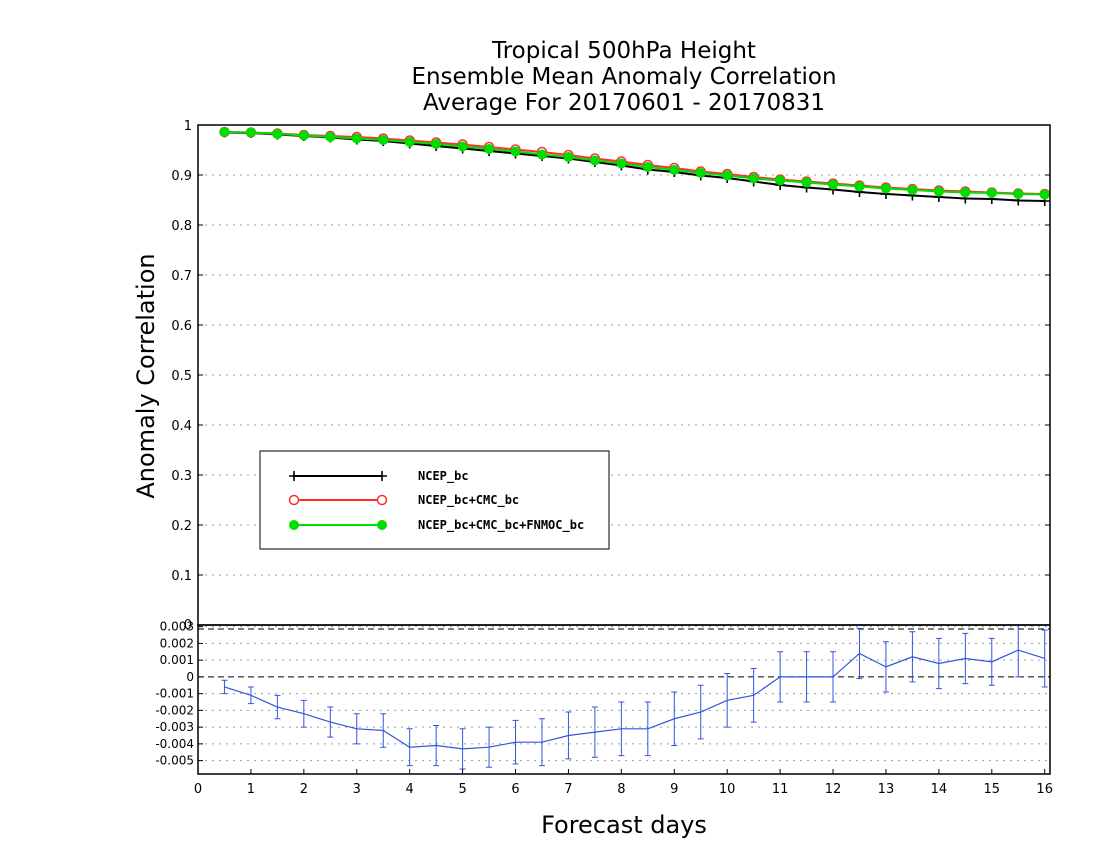 The width and height of the screenshot is (1100, 850). What do you see at coordinates (174, 727) in the screenshot?
I see `bottom-y-tick-label: -0.003` at bounding box center [174, 727].